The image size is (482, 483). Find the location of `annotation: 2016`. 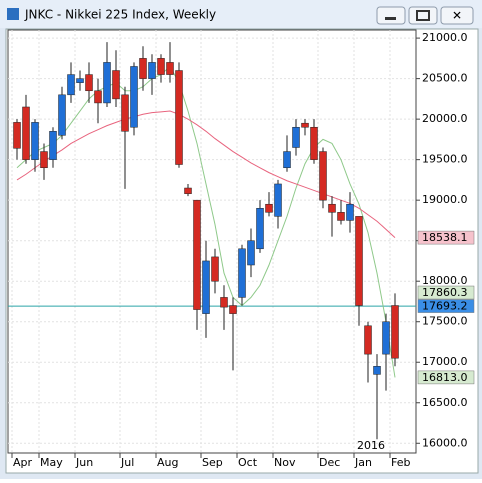

annotation: 2016 is located at coordinates (371, 445).